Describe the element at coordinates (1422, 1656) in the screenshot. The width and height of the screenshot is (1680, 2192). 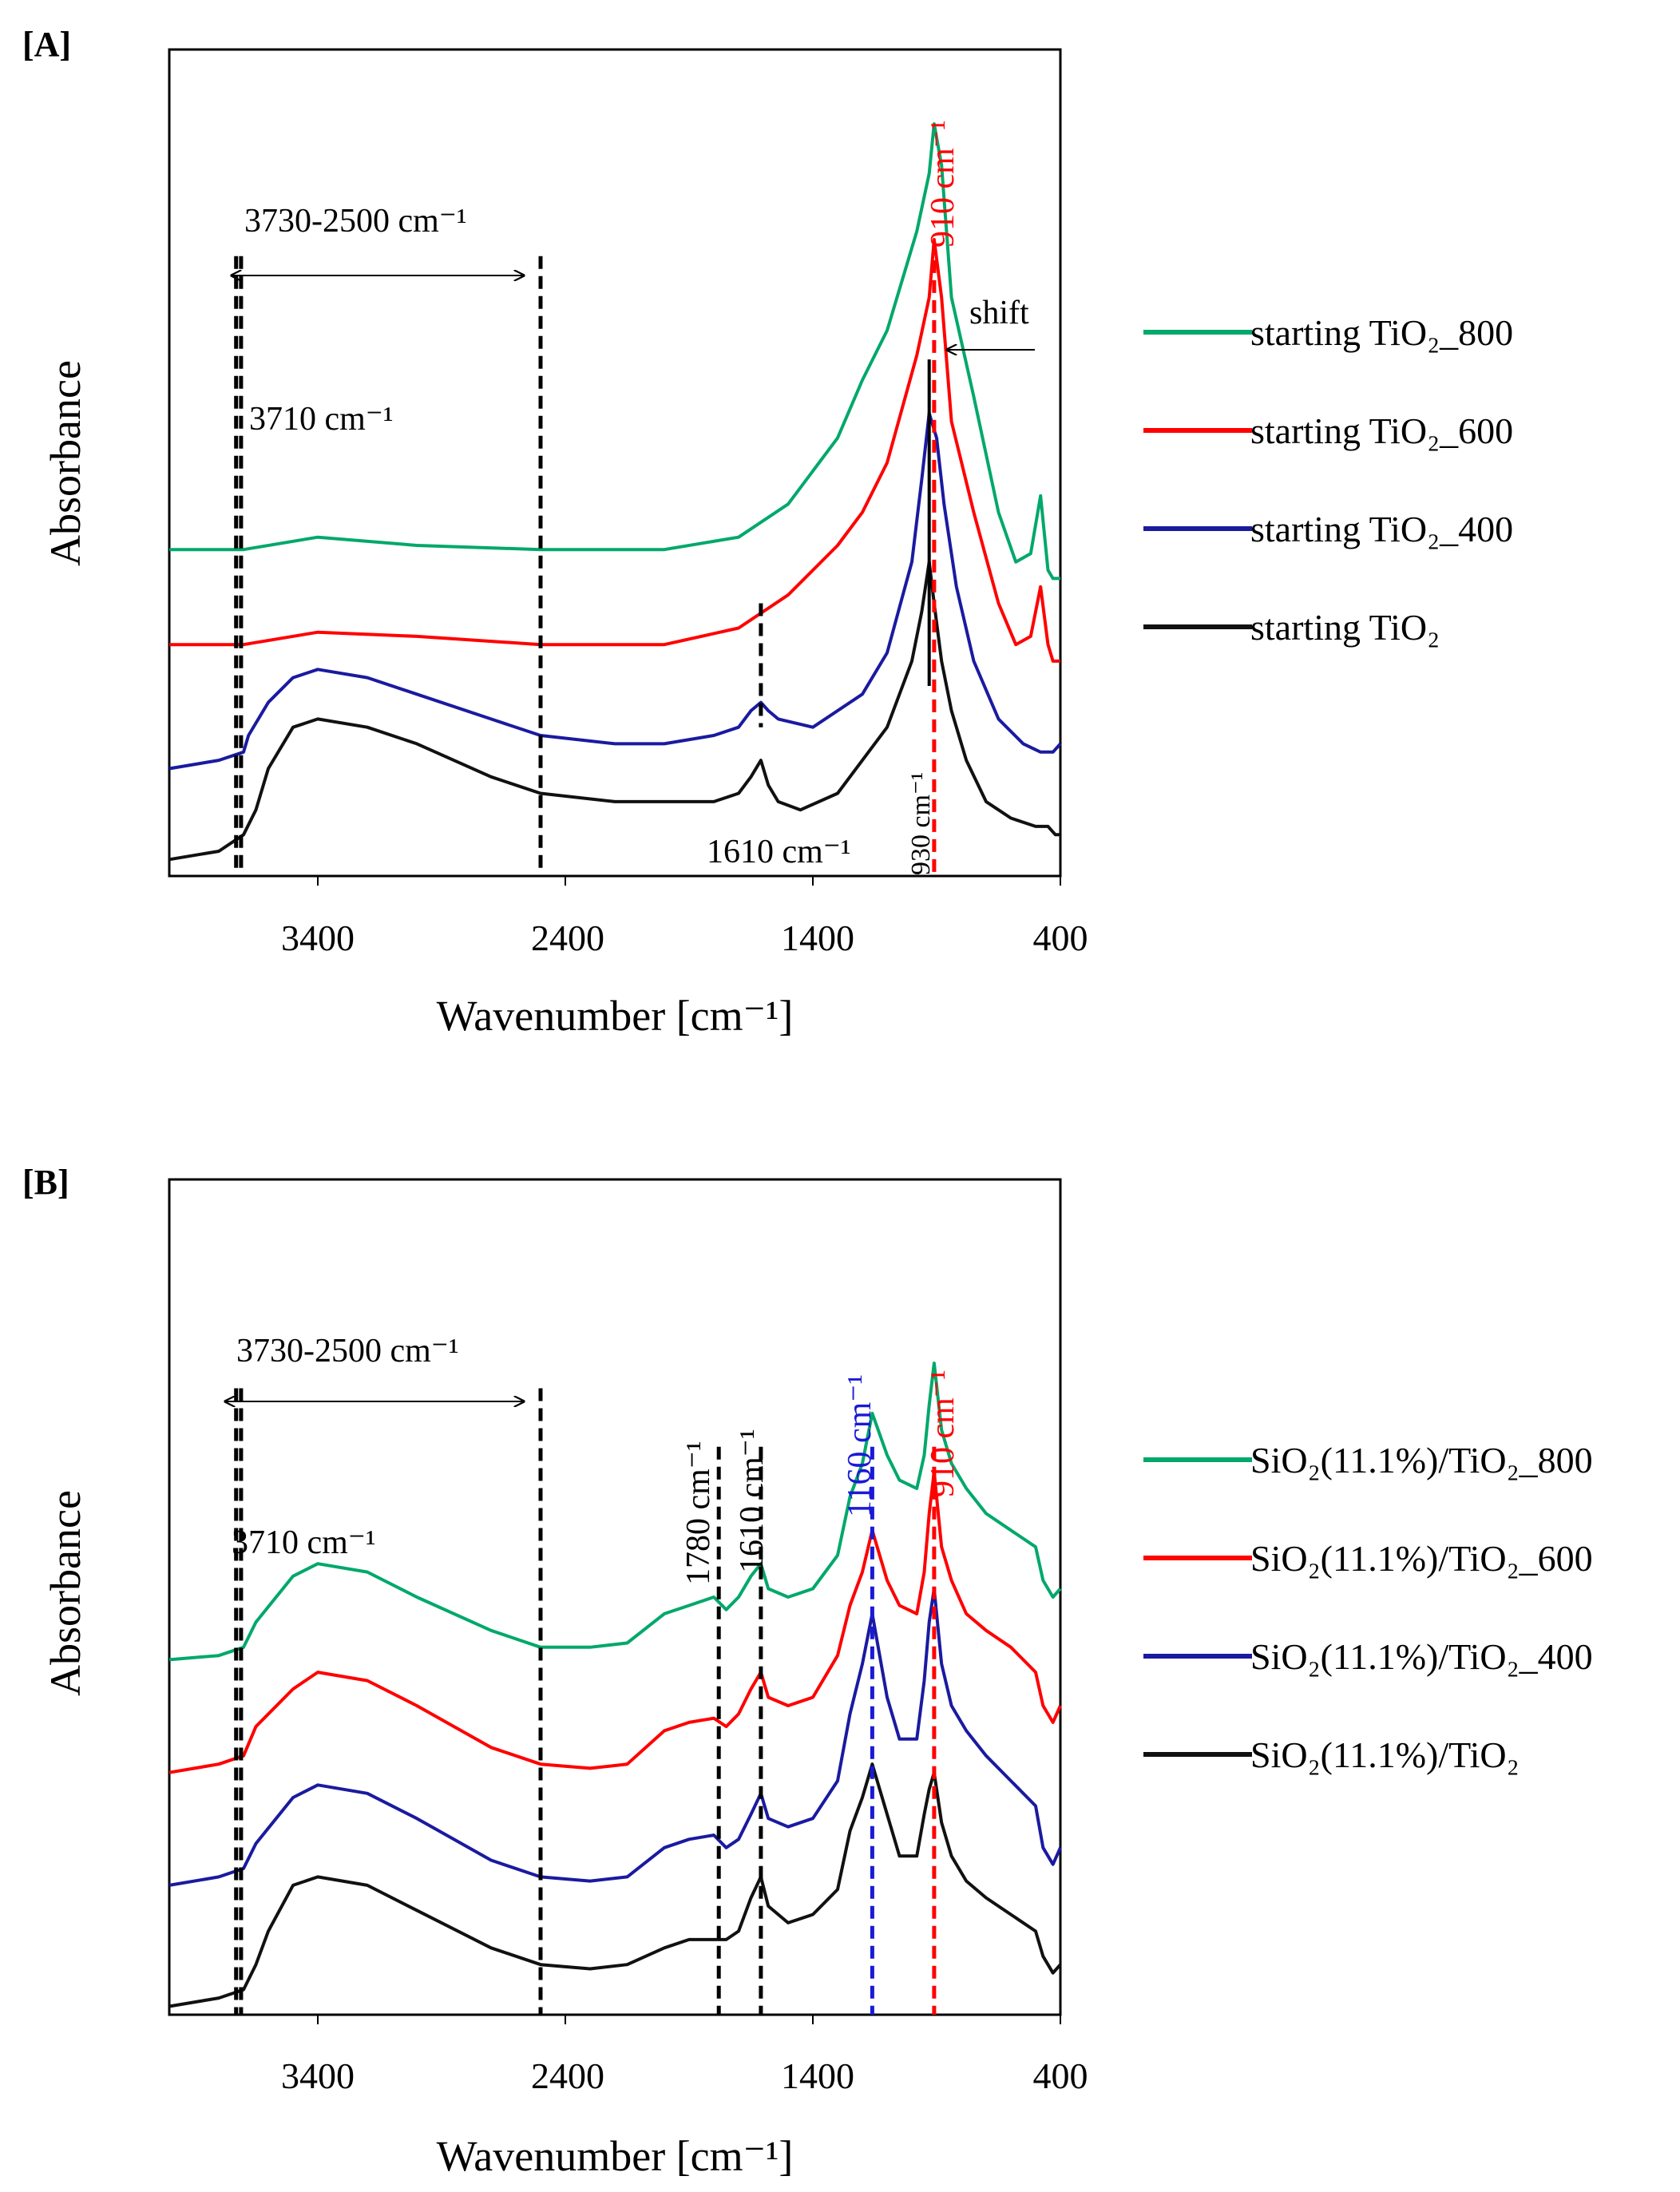
I see `legend-label: SiO₂(11.1%)/TiO₂_400` at that location.